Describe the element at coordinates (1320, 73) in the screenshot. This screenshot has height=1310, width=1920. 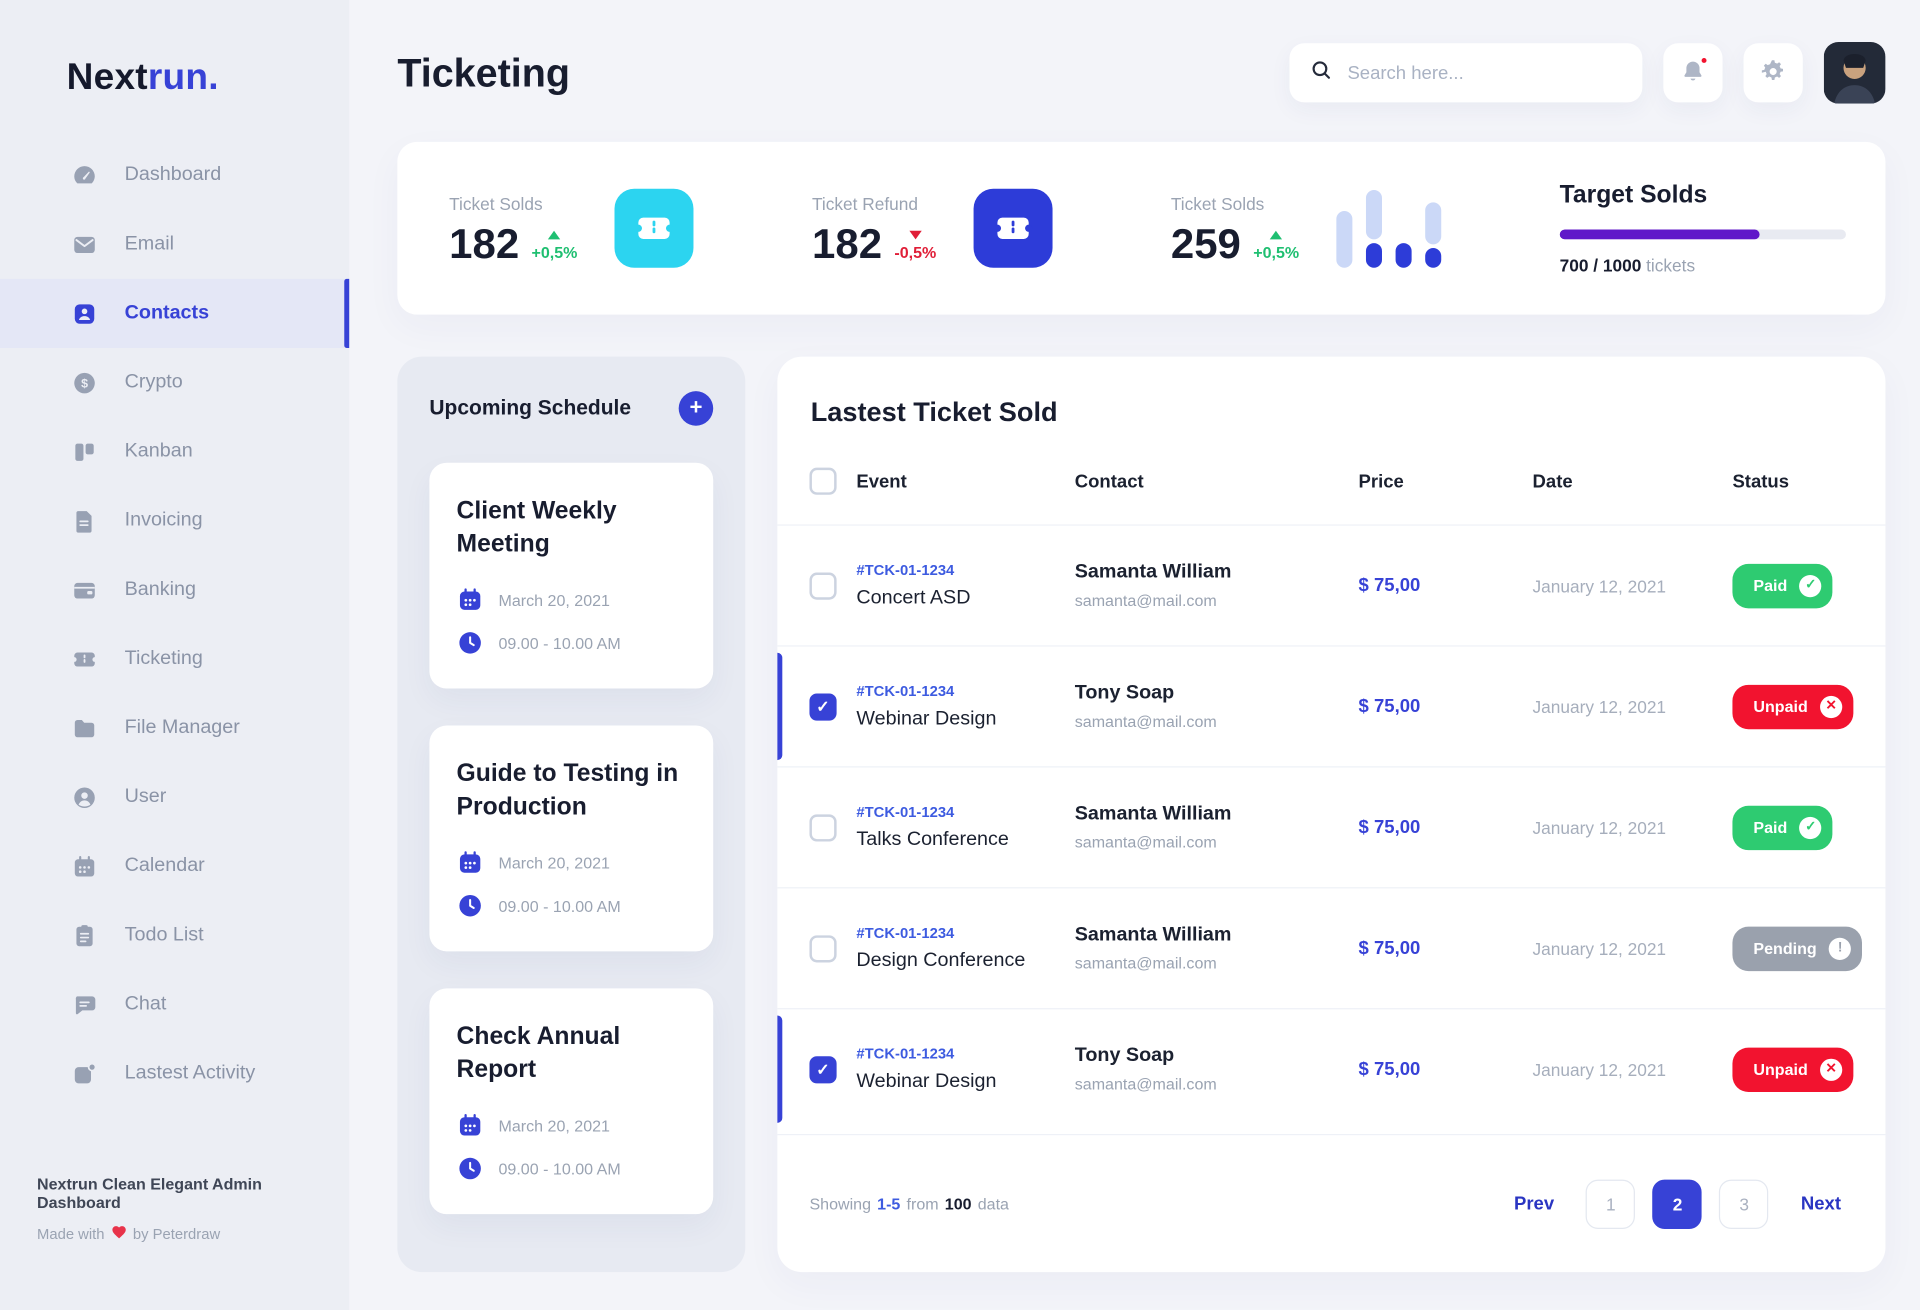
I see `search-icon` at that location.